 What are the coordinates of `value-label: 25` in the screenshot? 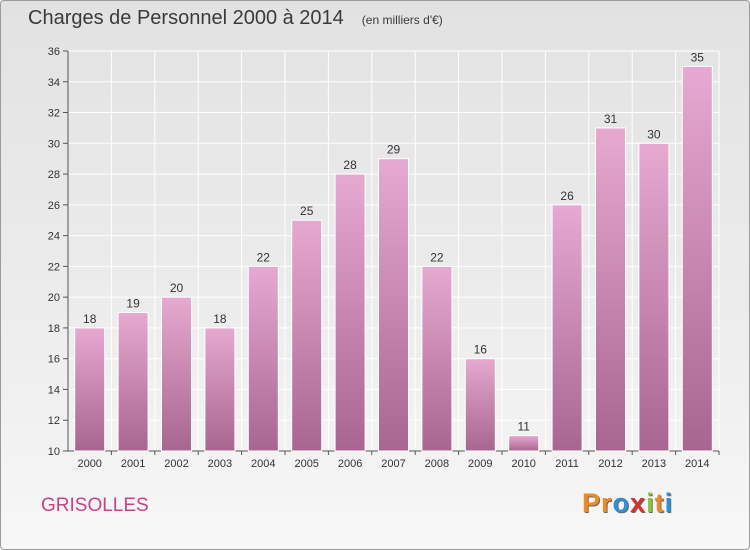 It's located at (307, 211).